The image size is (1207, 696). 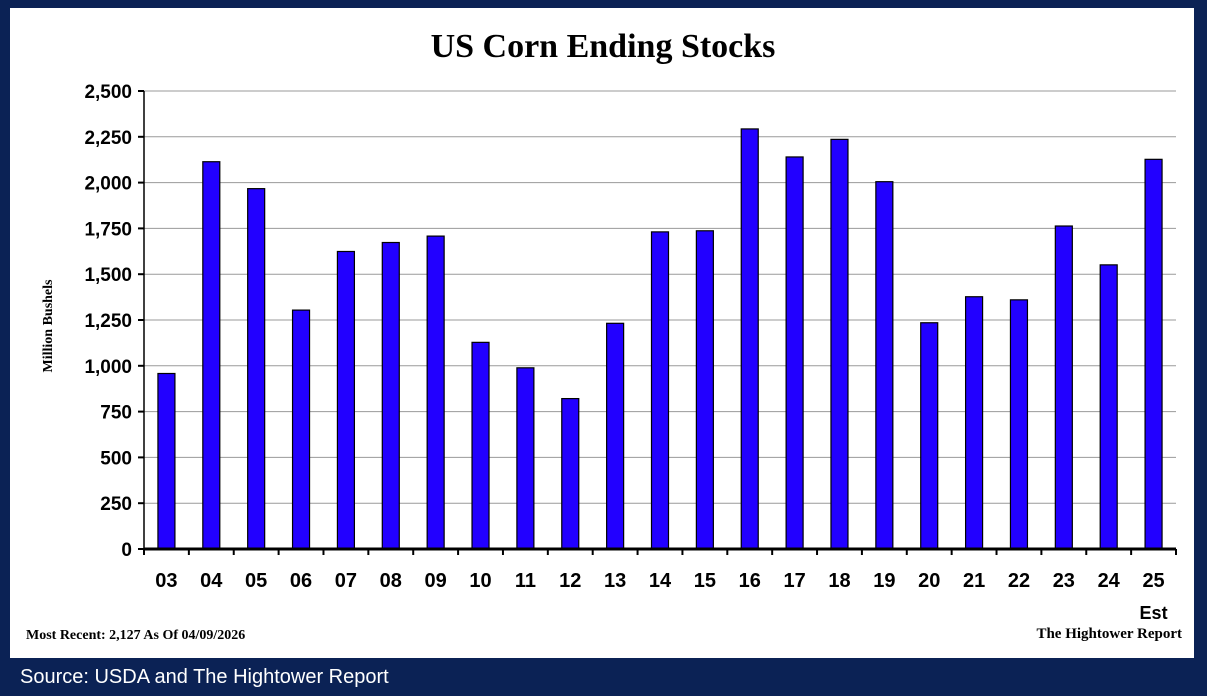 I want to click on x-tick-label: 16, so click(x=750, y=581).